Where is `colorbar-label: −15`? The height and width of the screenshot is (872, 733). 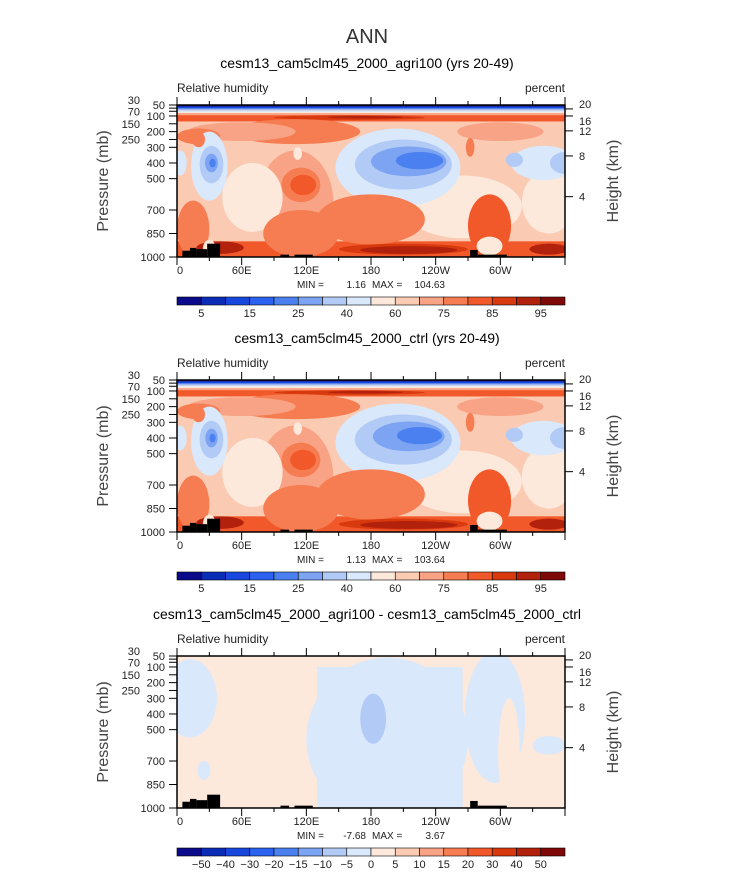 colorbar-label: −15 is located at coordinates (298, 865).